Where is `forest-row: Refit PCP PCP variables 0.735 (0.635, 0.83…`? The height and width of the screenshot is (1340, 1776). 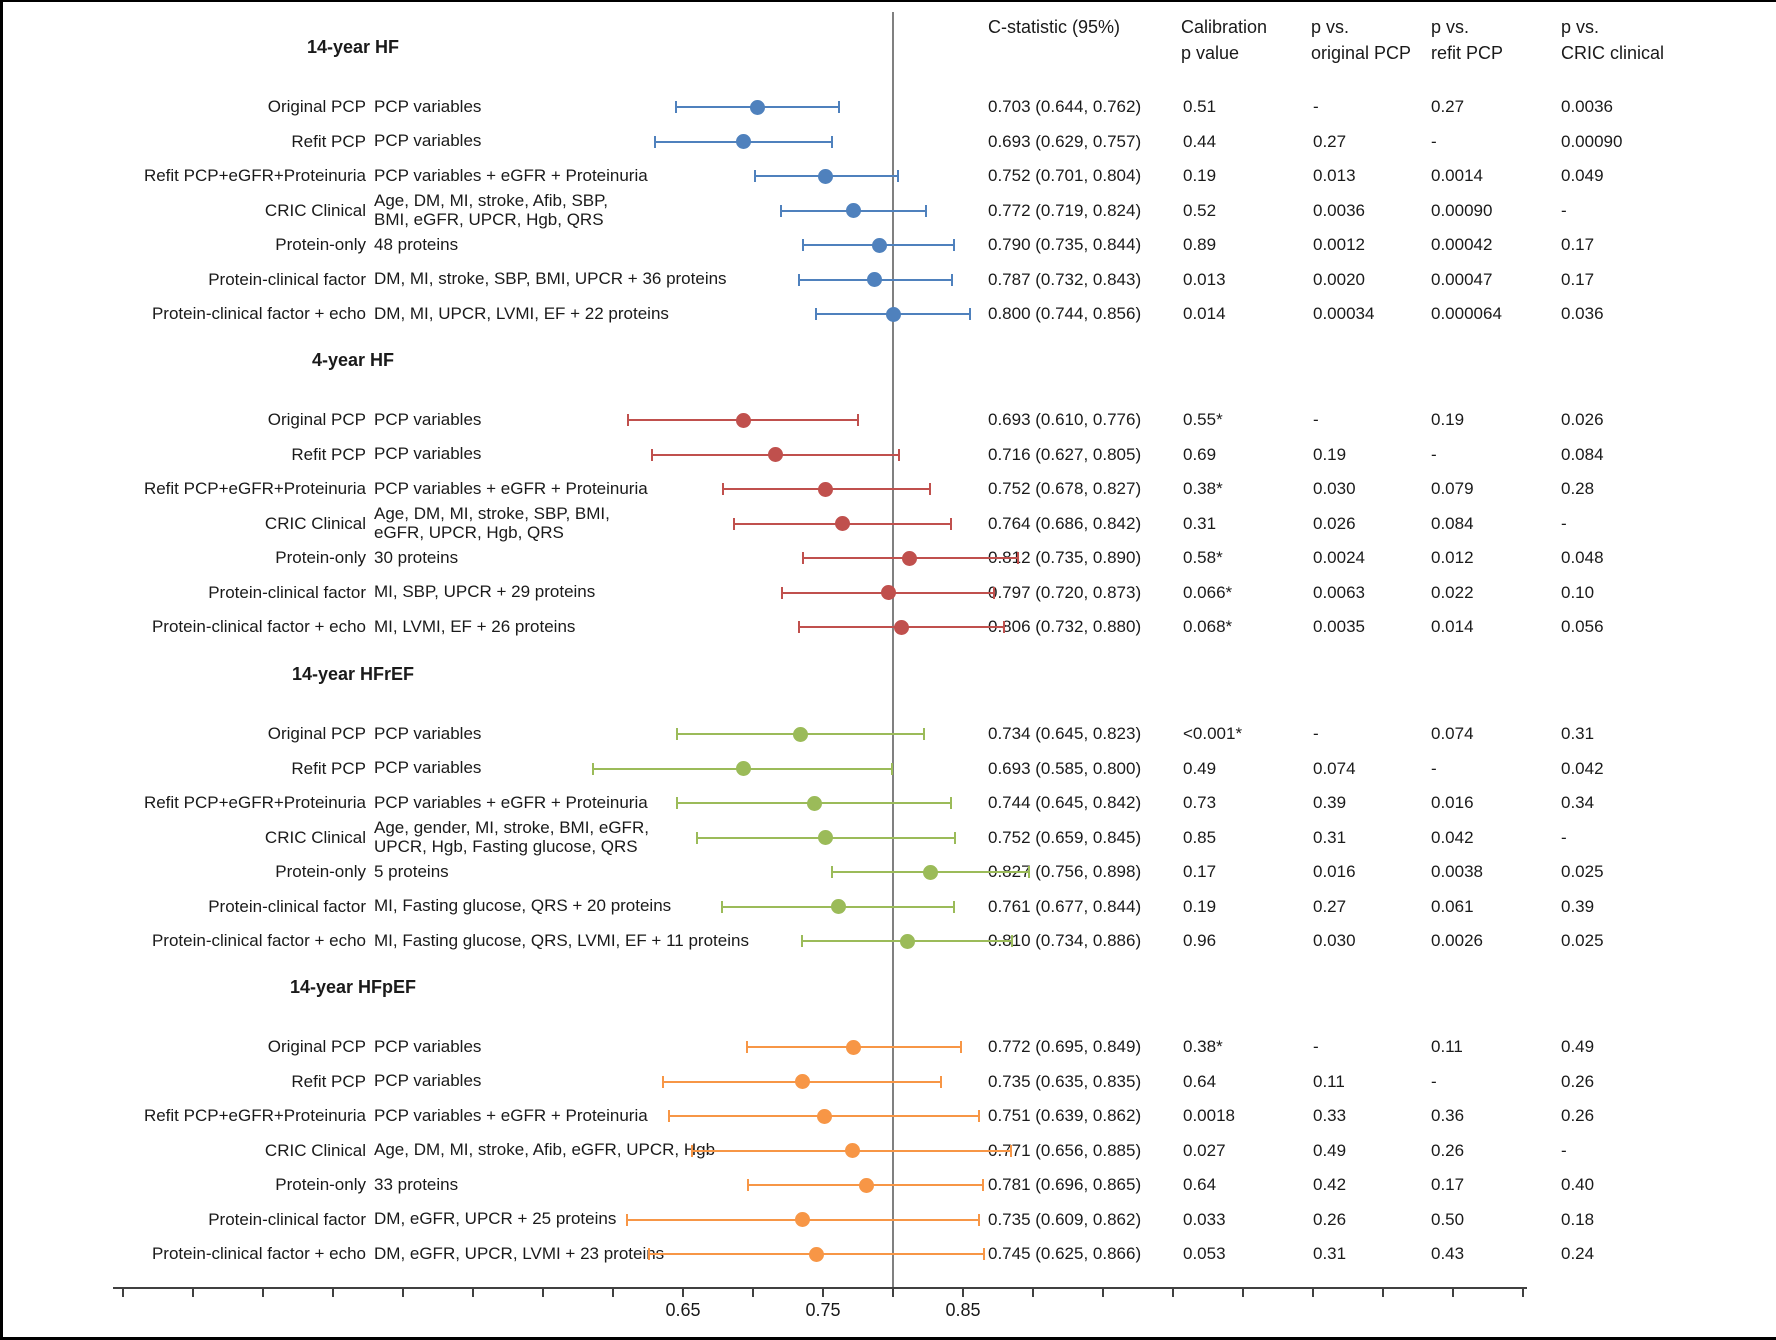
forest-row: Refit PCP PCP variables 0.735 (0.635, 0.83… is located at coordinates (889, 1081).